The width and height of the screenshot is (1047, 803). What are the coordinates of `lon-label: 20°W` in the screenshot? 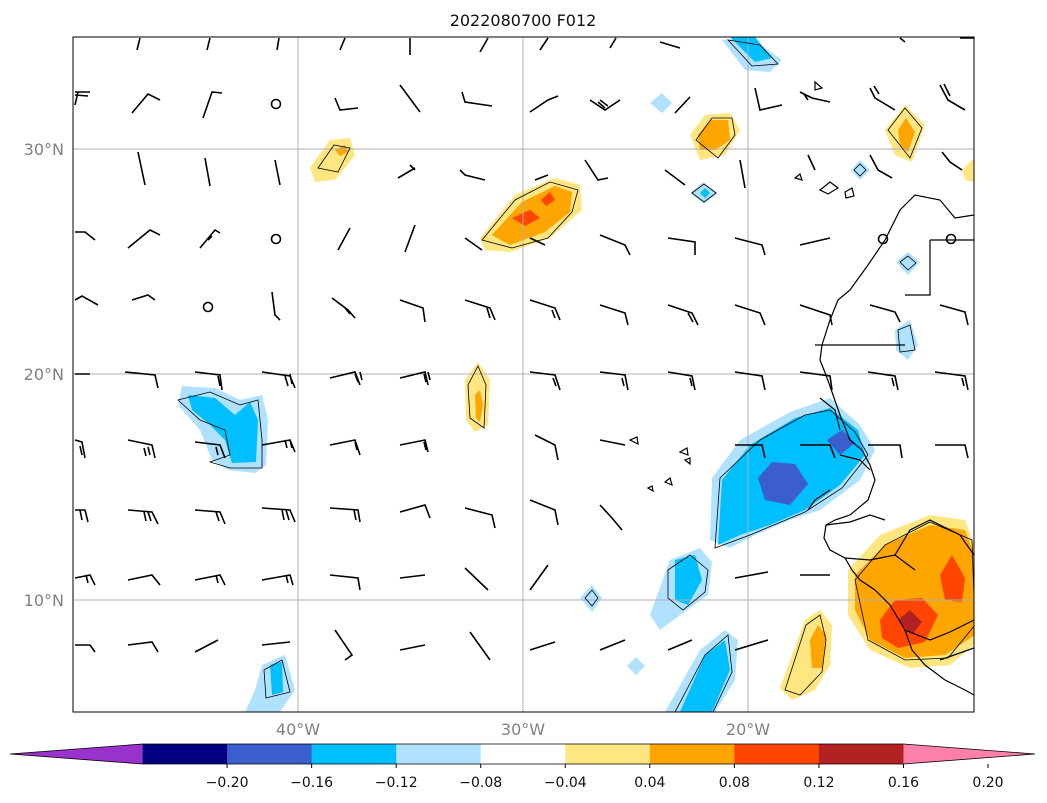 It's located at (748, 729).